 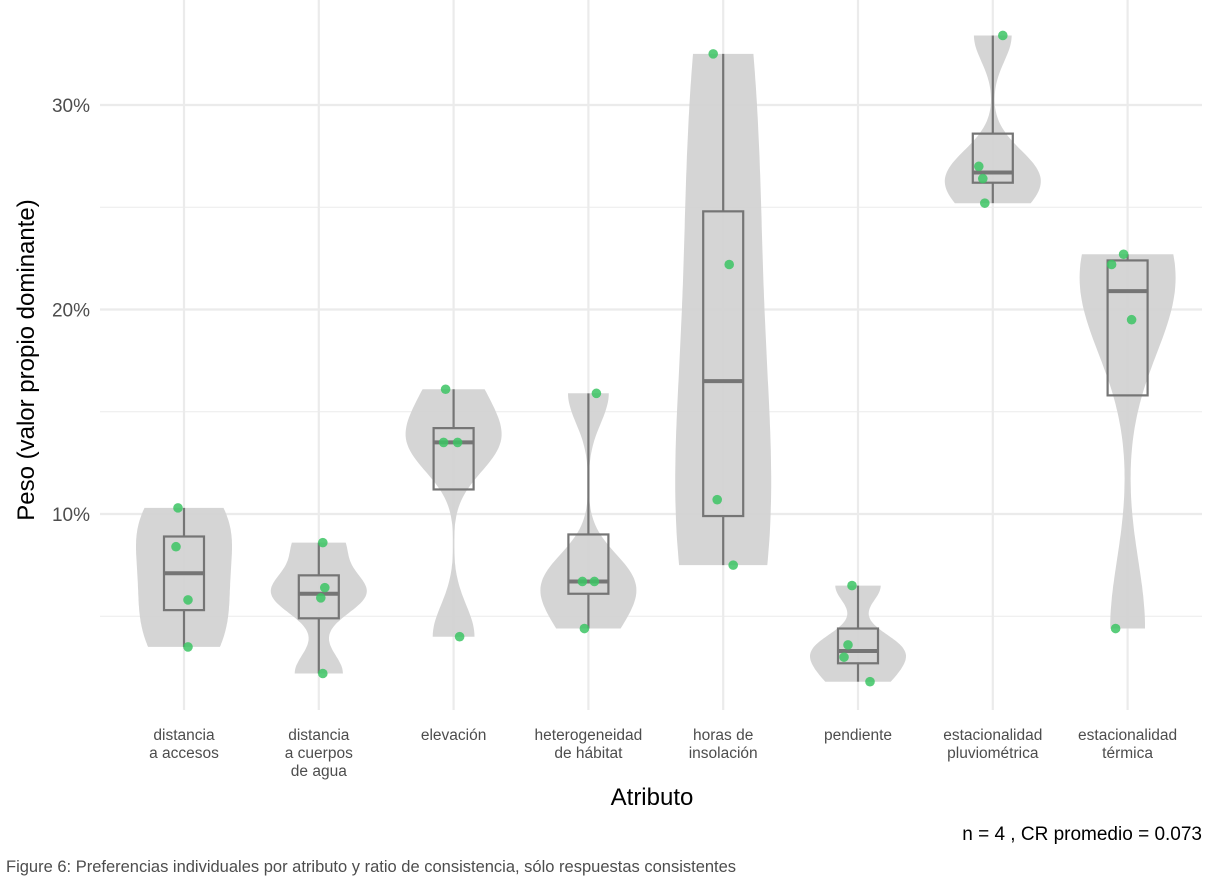 What do you see at coordinates (26, 360) in the screenshot?
I see `y-axis-title: Peso (valor propio dominante)` at bounding box center [26, 360].